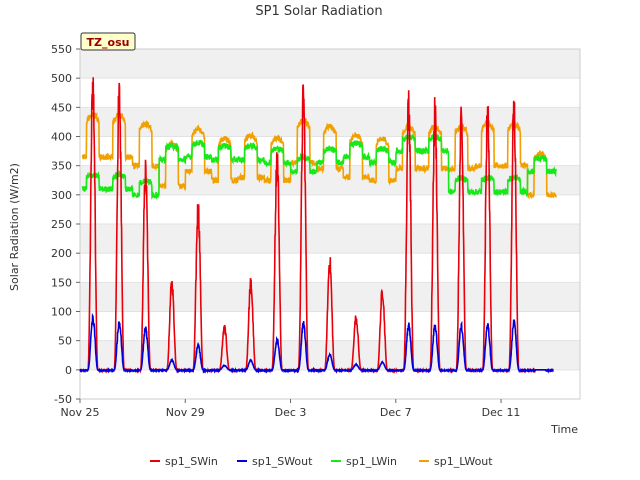 The width and height of the screenshot is (640, 480). Describe the element at coordinates (61, 49) in the screenshot. I see `y-tick-label: 550` at that location.